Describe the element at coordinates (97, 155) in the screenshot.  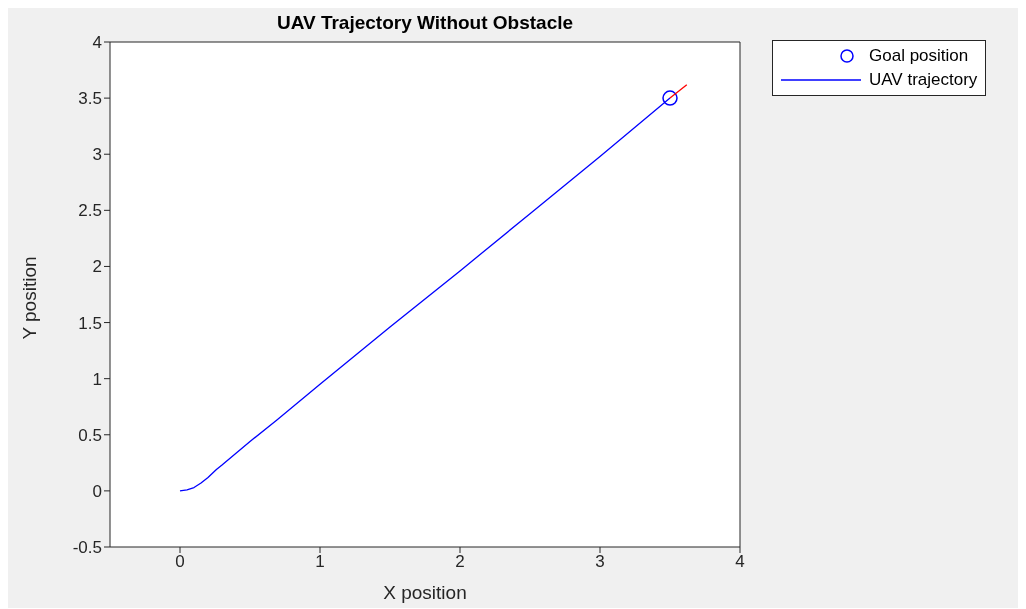
I see `y-tick-label: 3` at that location.